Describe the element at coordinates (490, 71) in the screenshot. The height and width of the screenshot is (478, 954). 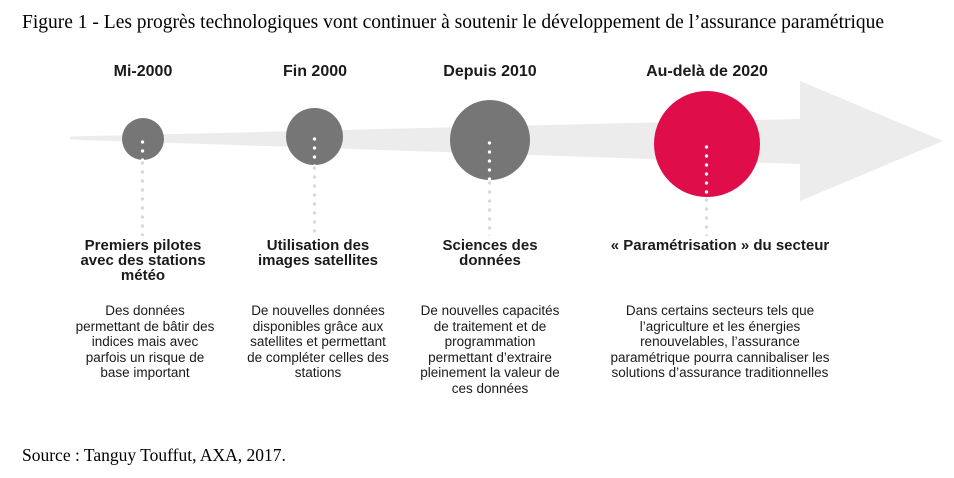
I see `stage-period-3: Depuis 2010` at that location.